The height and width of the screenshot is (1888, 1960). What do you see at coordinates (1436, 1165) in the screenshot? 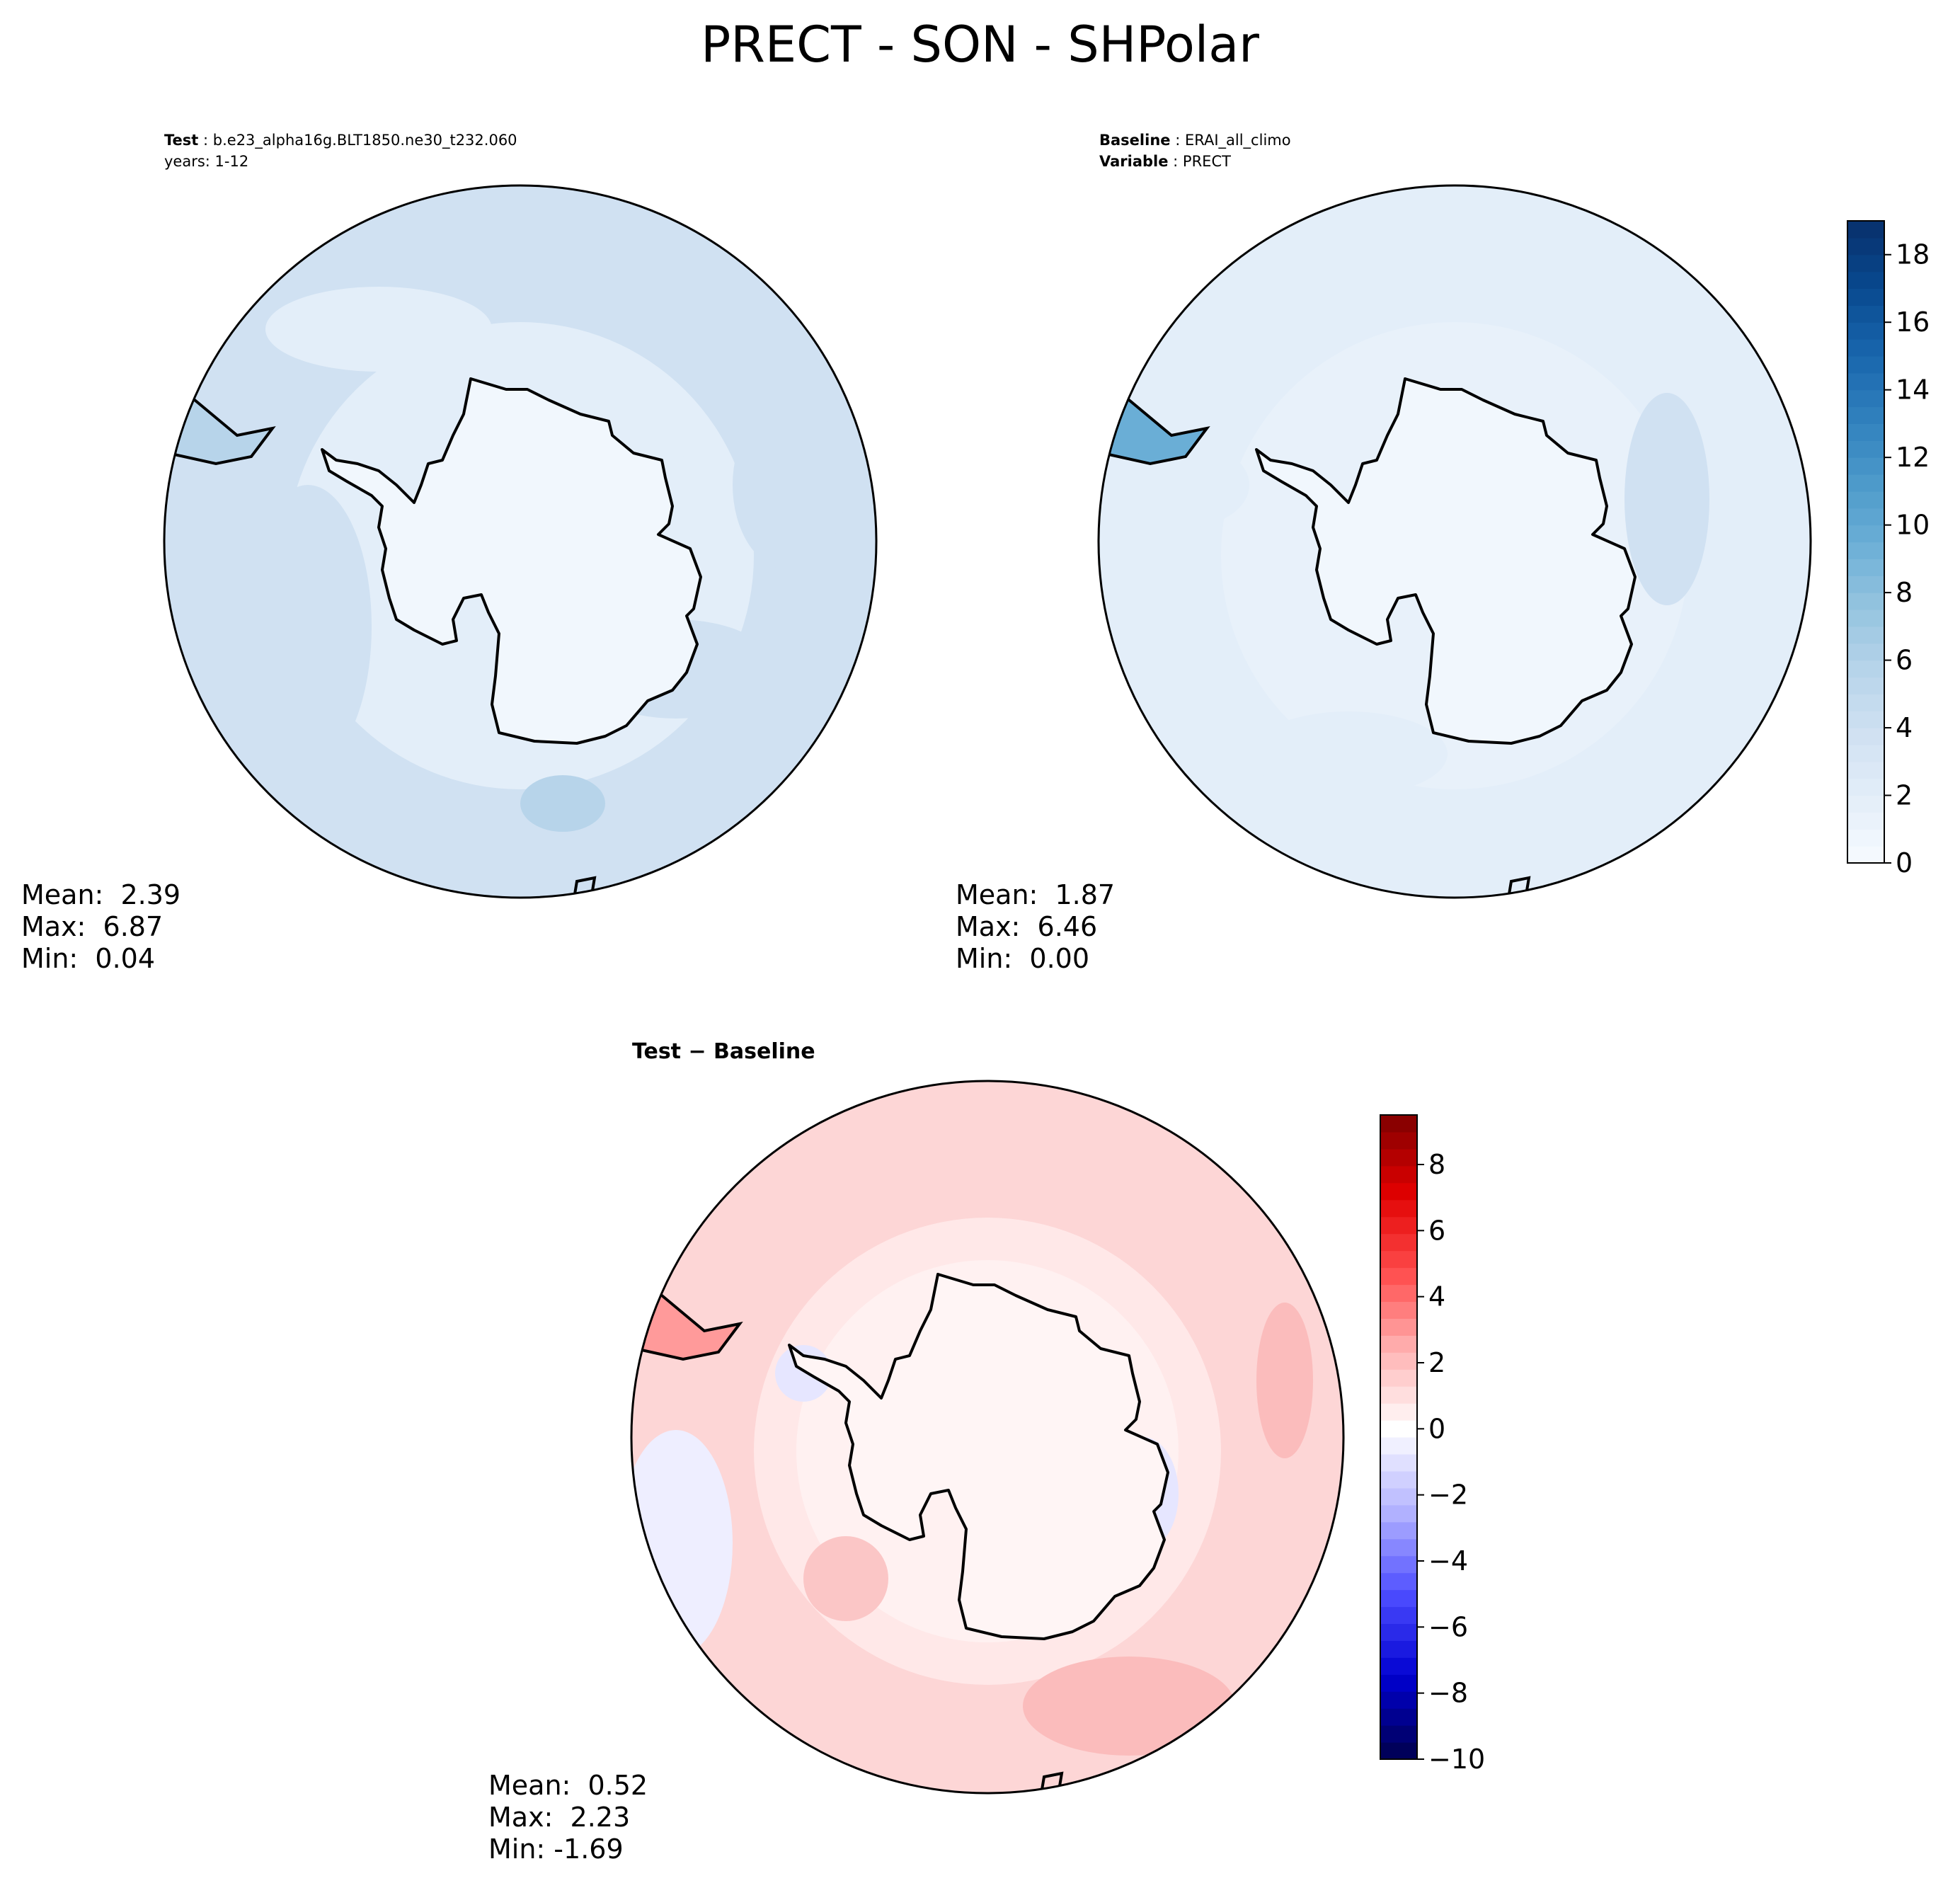
I see `colorbar-tick-label: 8` at bounding box center [1436, 1165].